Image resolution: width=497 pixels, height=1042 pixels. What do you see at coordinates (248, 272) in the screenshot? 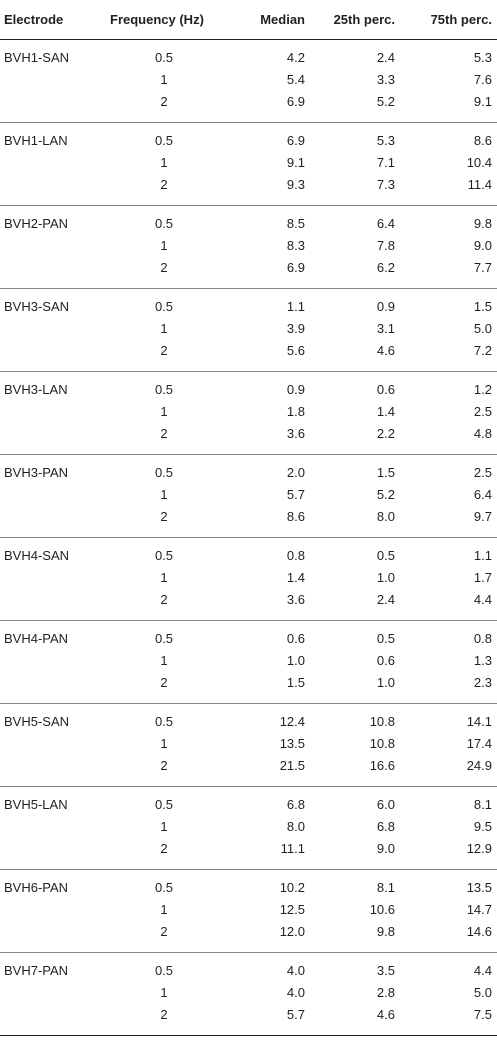
I see `table-row: 2 6.9 6.2 7.7` at bounding box center [248, 272].